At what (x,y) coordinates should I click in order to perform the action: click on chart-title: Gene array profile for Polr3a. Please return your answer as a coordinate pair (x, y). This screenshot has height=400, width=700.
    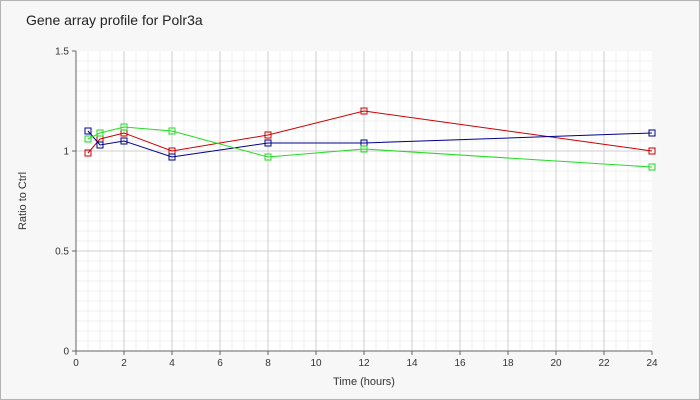
    Looking at the image, I should click on (114, 20).